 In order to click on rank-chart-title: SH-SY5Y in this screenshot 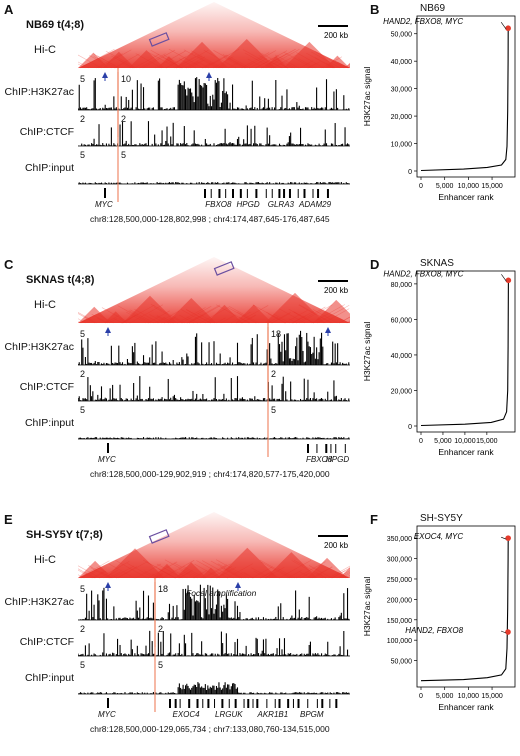, I will do `click(441, 518)`.